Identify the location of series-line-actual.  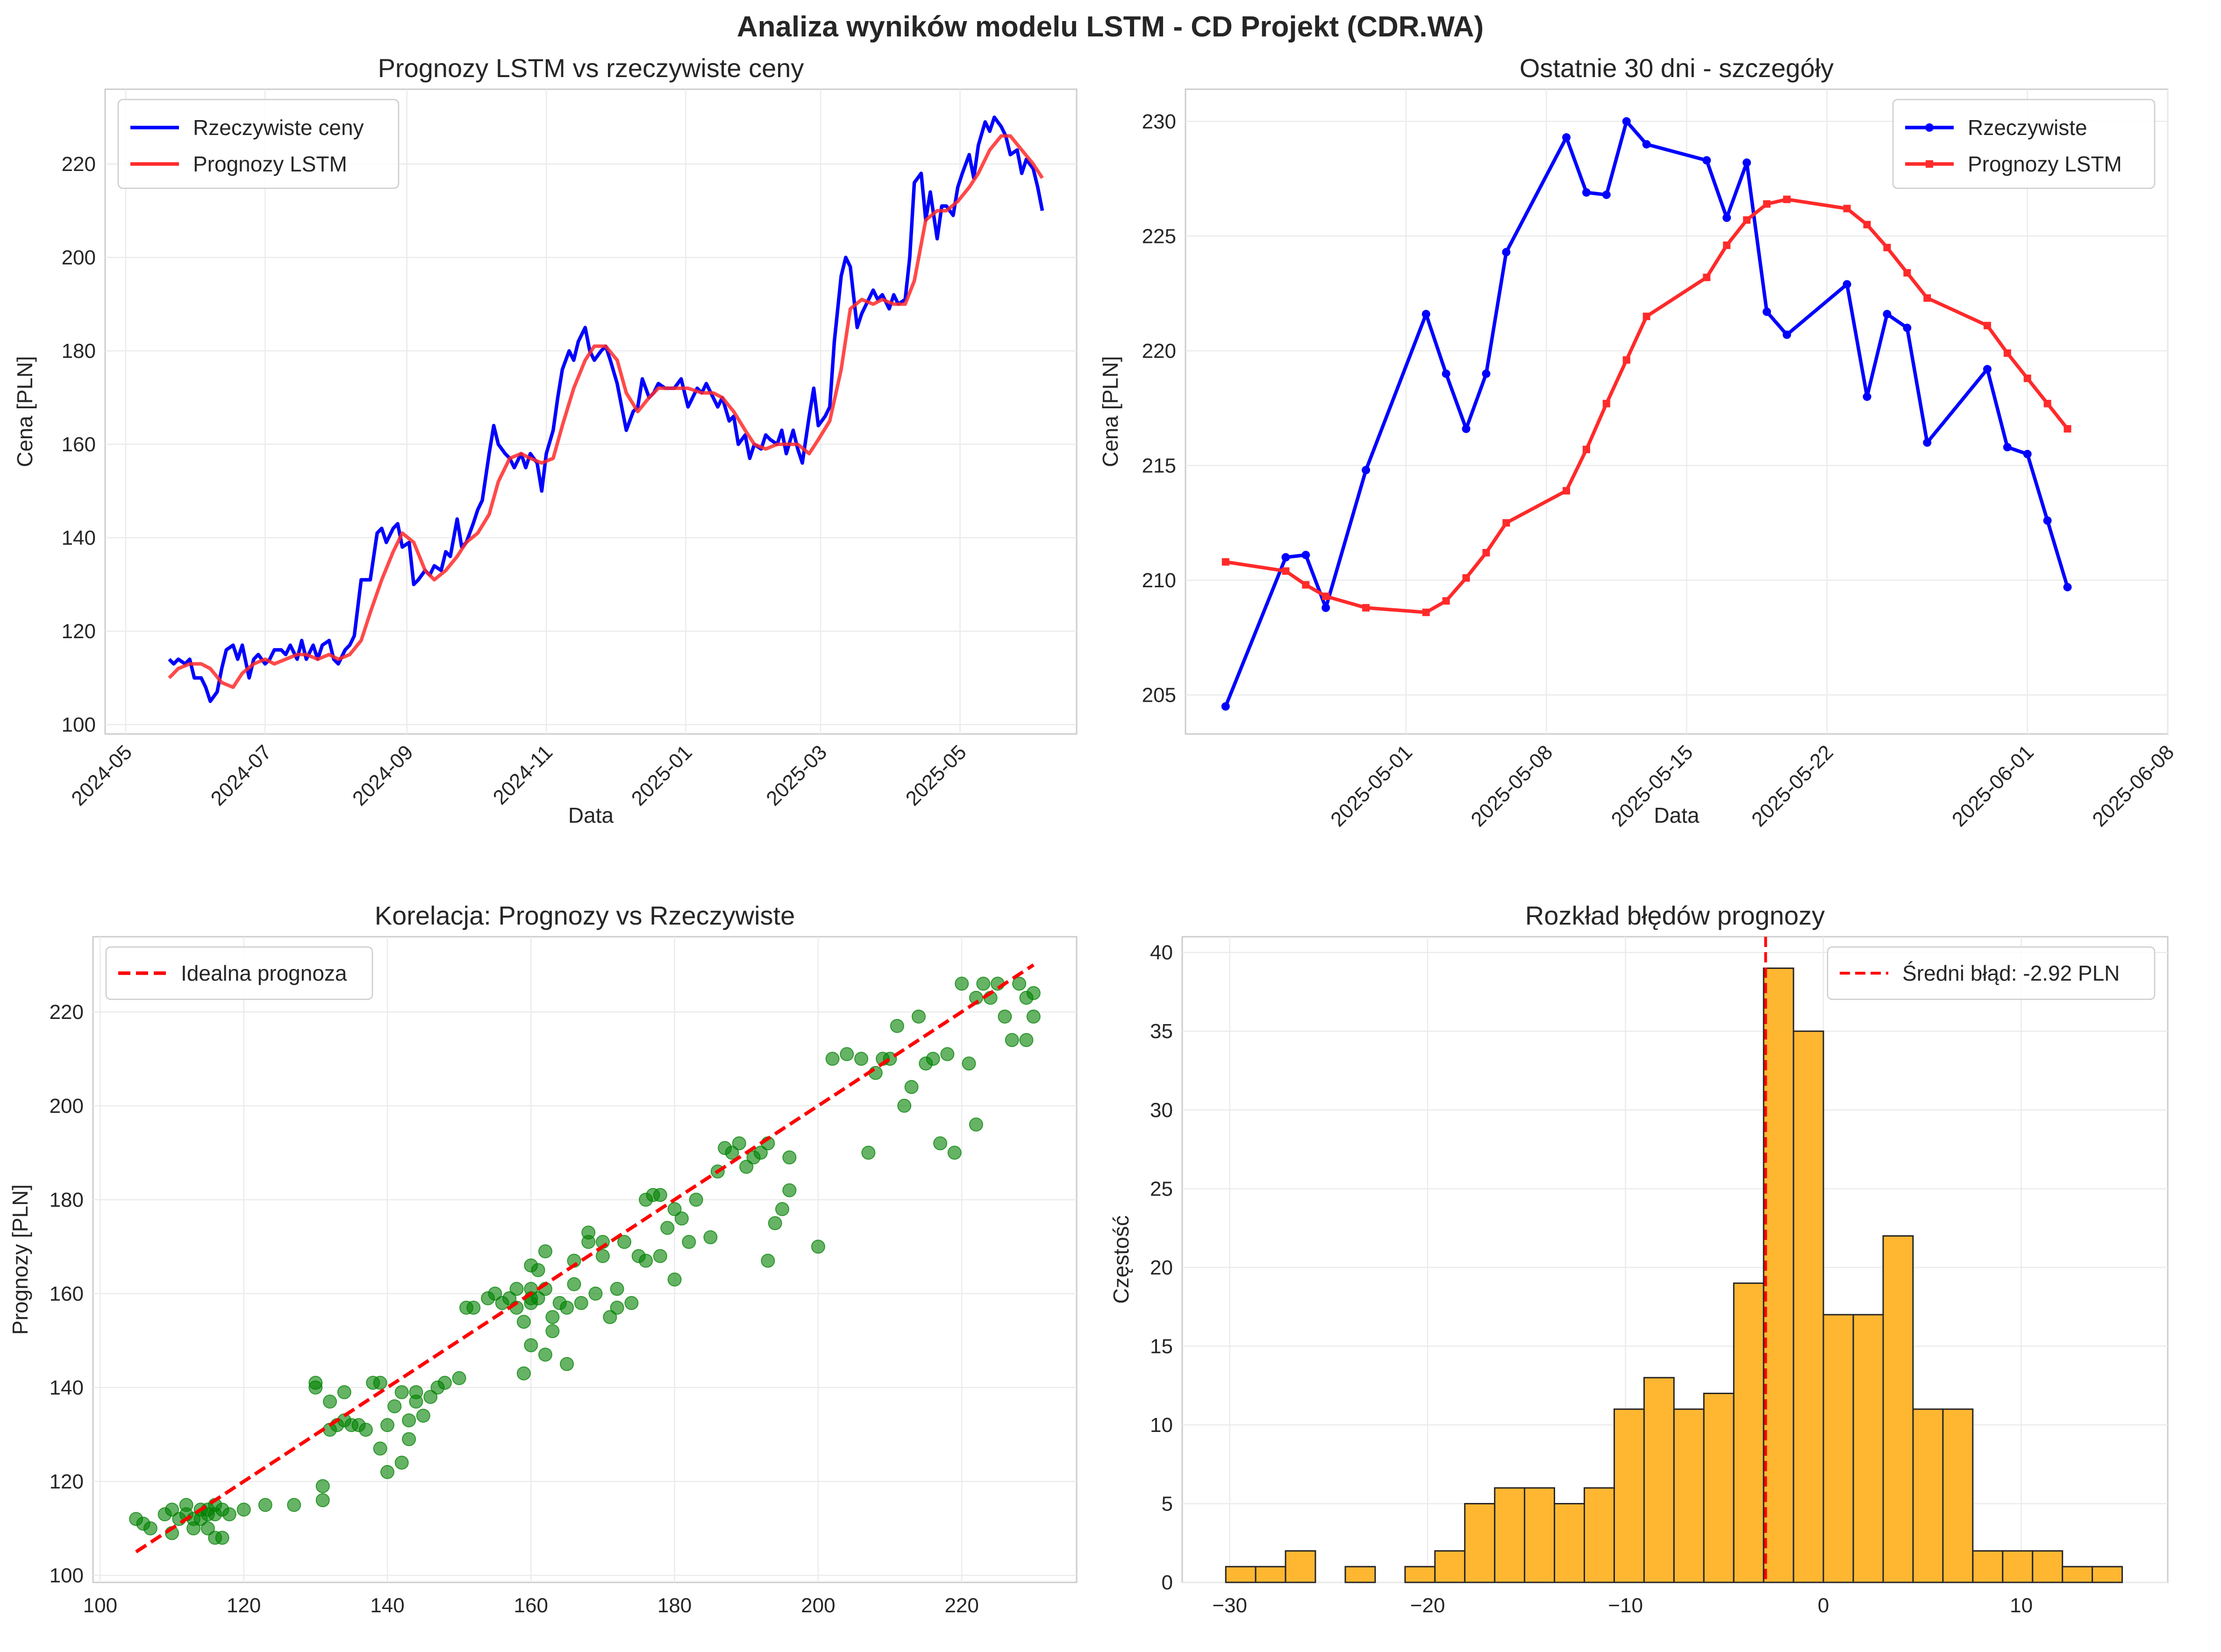
(1647, 413).